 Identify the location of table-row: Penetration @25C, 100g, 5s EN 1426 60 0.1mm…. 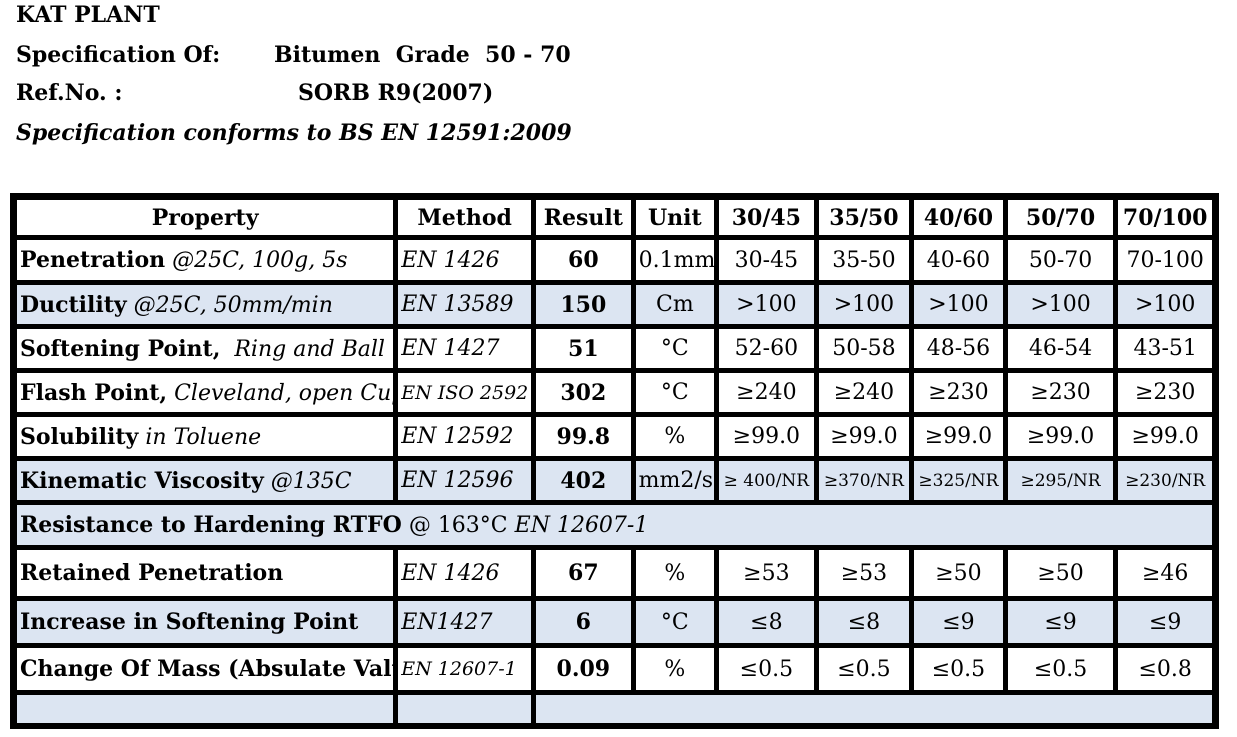
(614, 260).